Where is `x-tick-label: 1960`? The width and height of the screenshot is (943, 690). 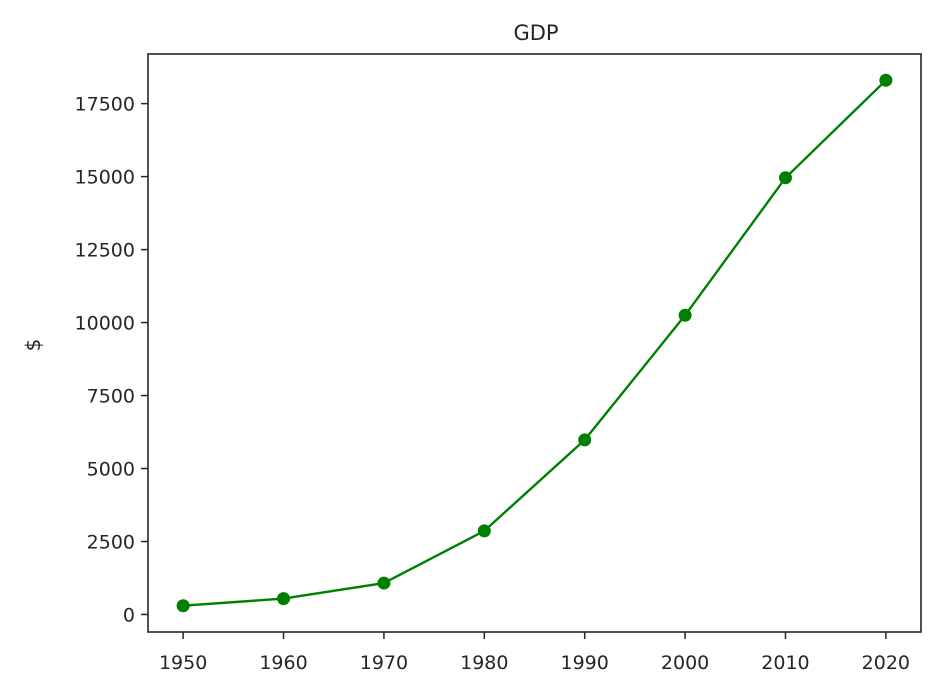
x-tick-label: 1960 is located at coordinates (283, 663).